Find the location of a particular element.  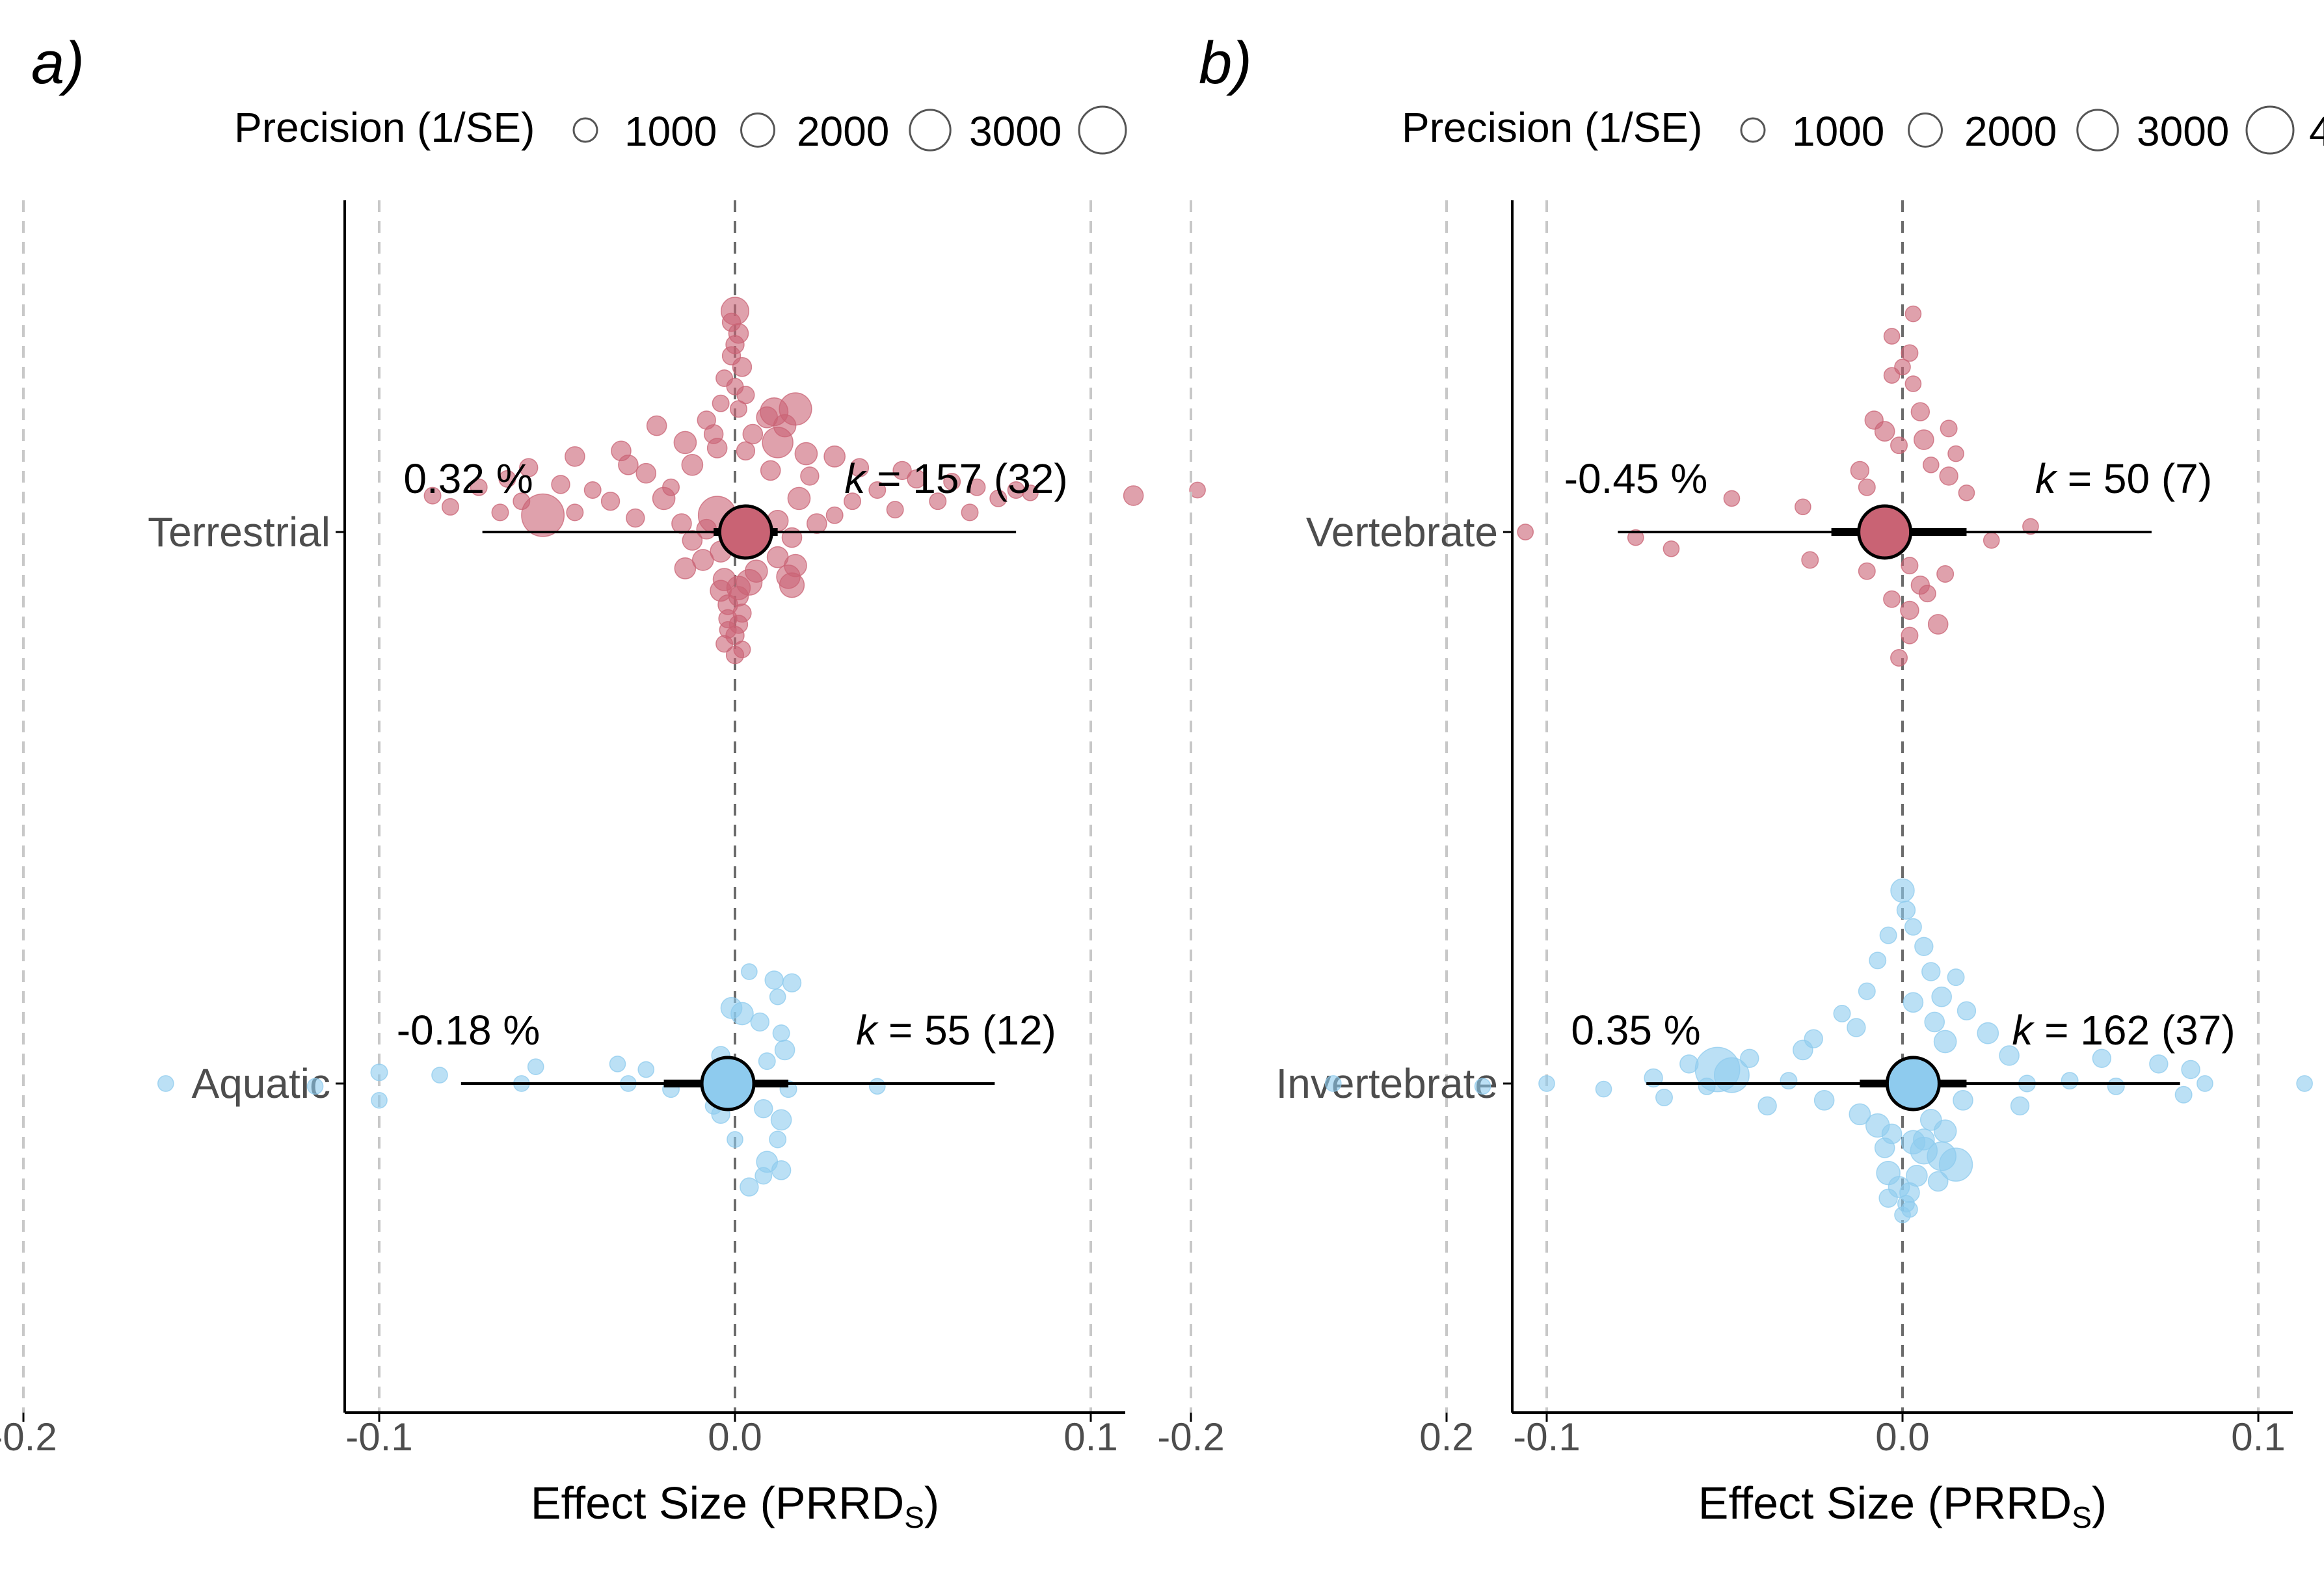

k-annotation: k = 157 (32) is located at coordinates (955, 479).